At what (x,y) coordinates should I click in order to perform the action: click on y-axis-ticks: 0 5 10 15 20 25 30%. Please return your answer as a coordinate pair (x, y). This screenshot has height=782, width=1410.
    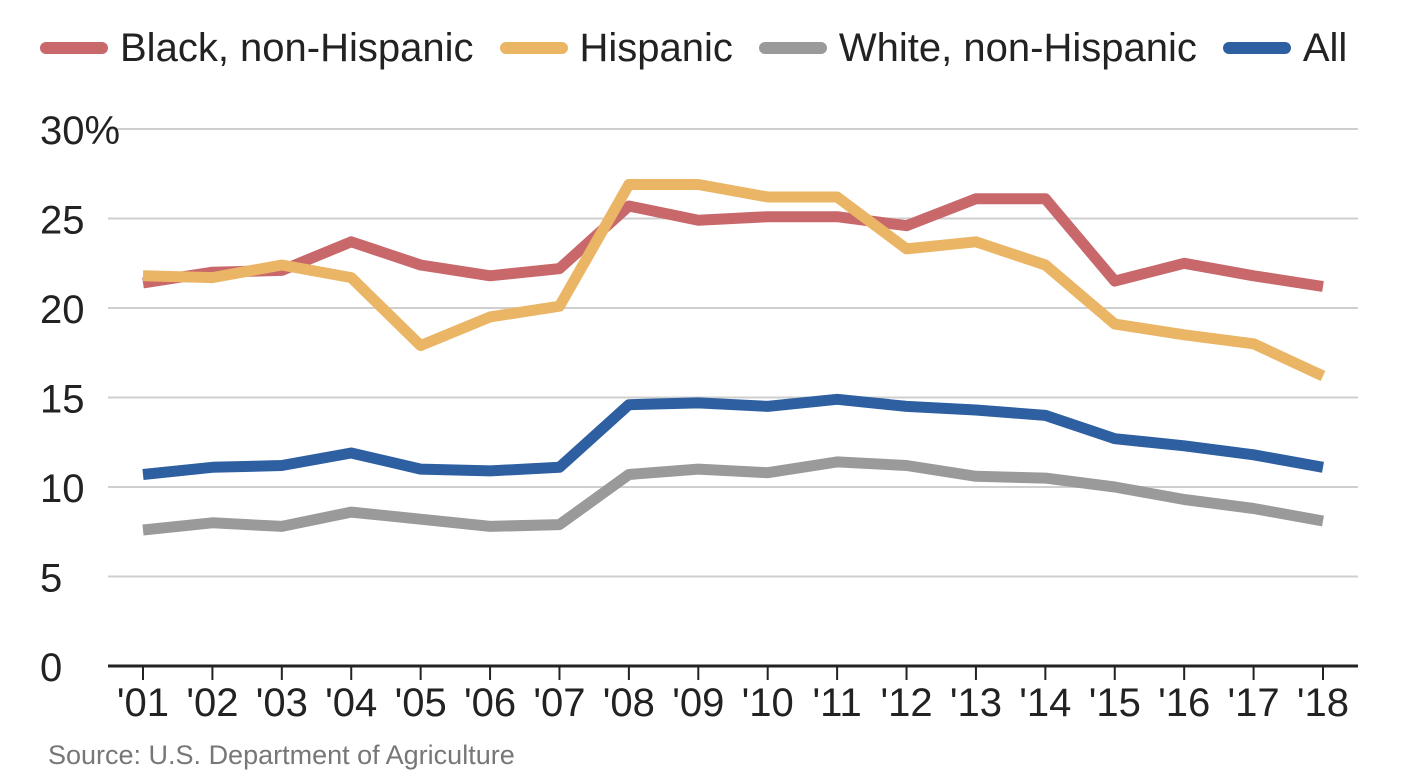
    Looking at the image, I should click on (80, 399).